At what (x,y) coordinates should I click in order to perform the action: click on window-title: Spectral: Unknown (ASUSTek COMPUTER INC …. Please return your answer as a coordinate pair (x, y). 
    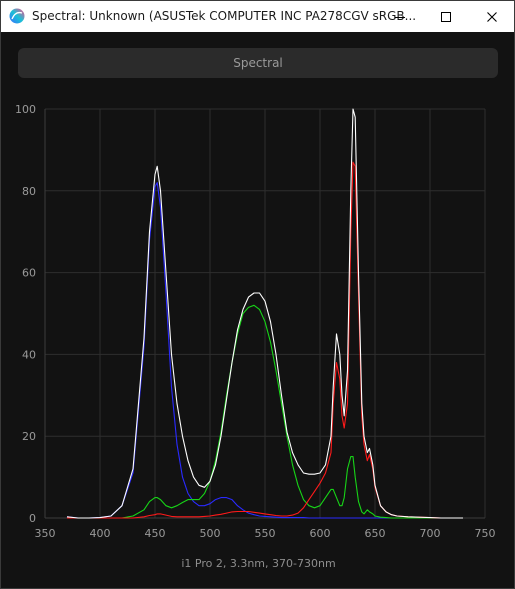
    Looking at the image, I should click on (224, 16).